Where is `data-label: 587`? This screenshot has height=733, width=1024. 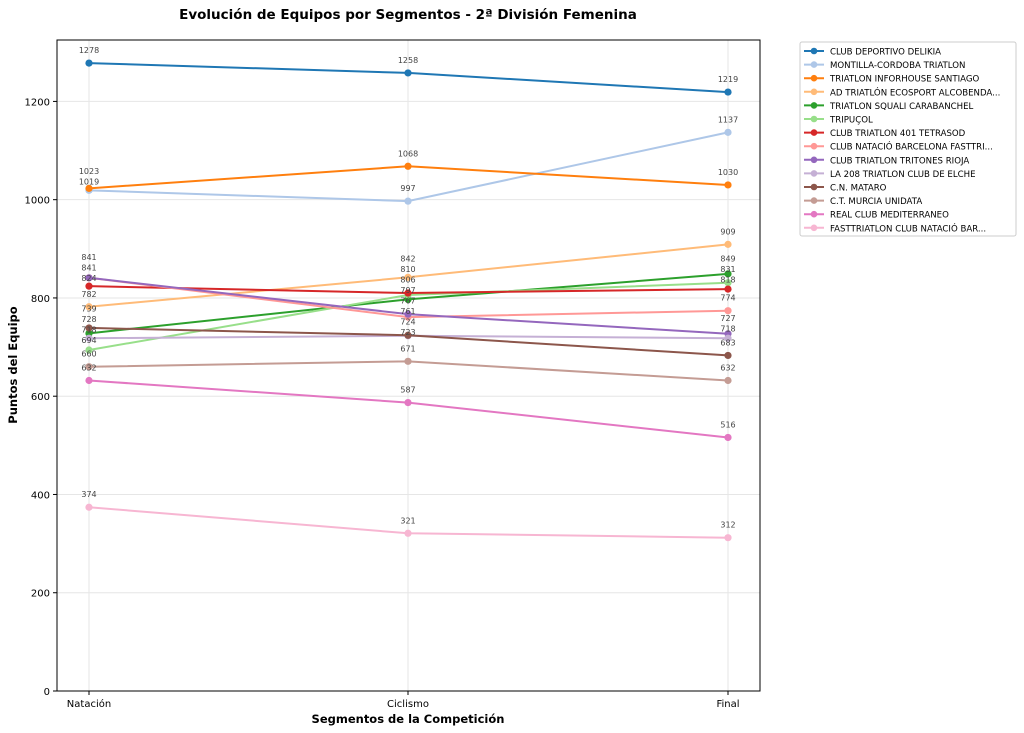 data-label: 587 is located at coordinates (407, 390).